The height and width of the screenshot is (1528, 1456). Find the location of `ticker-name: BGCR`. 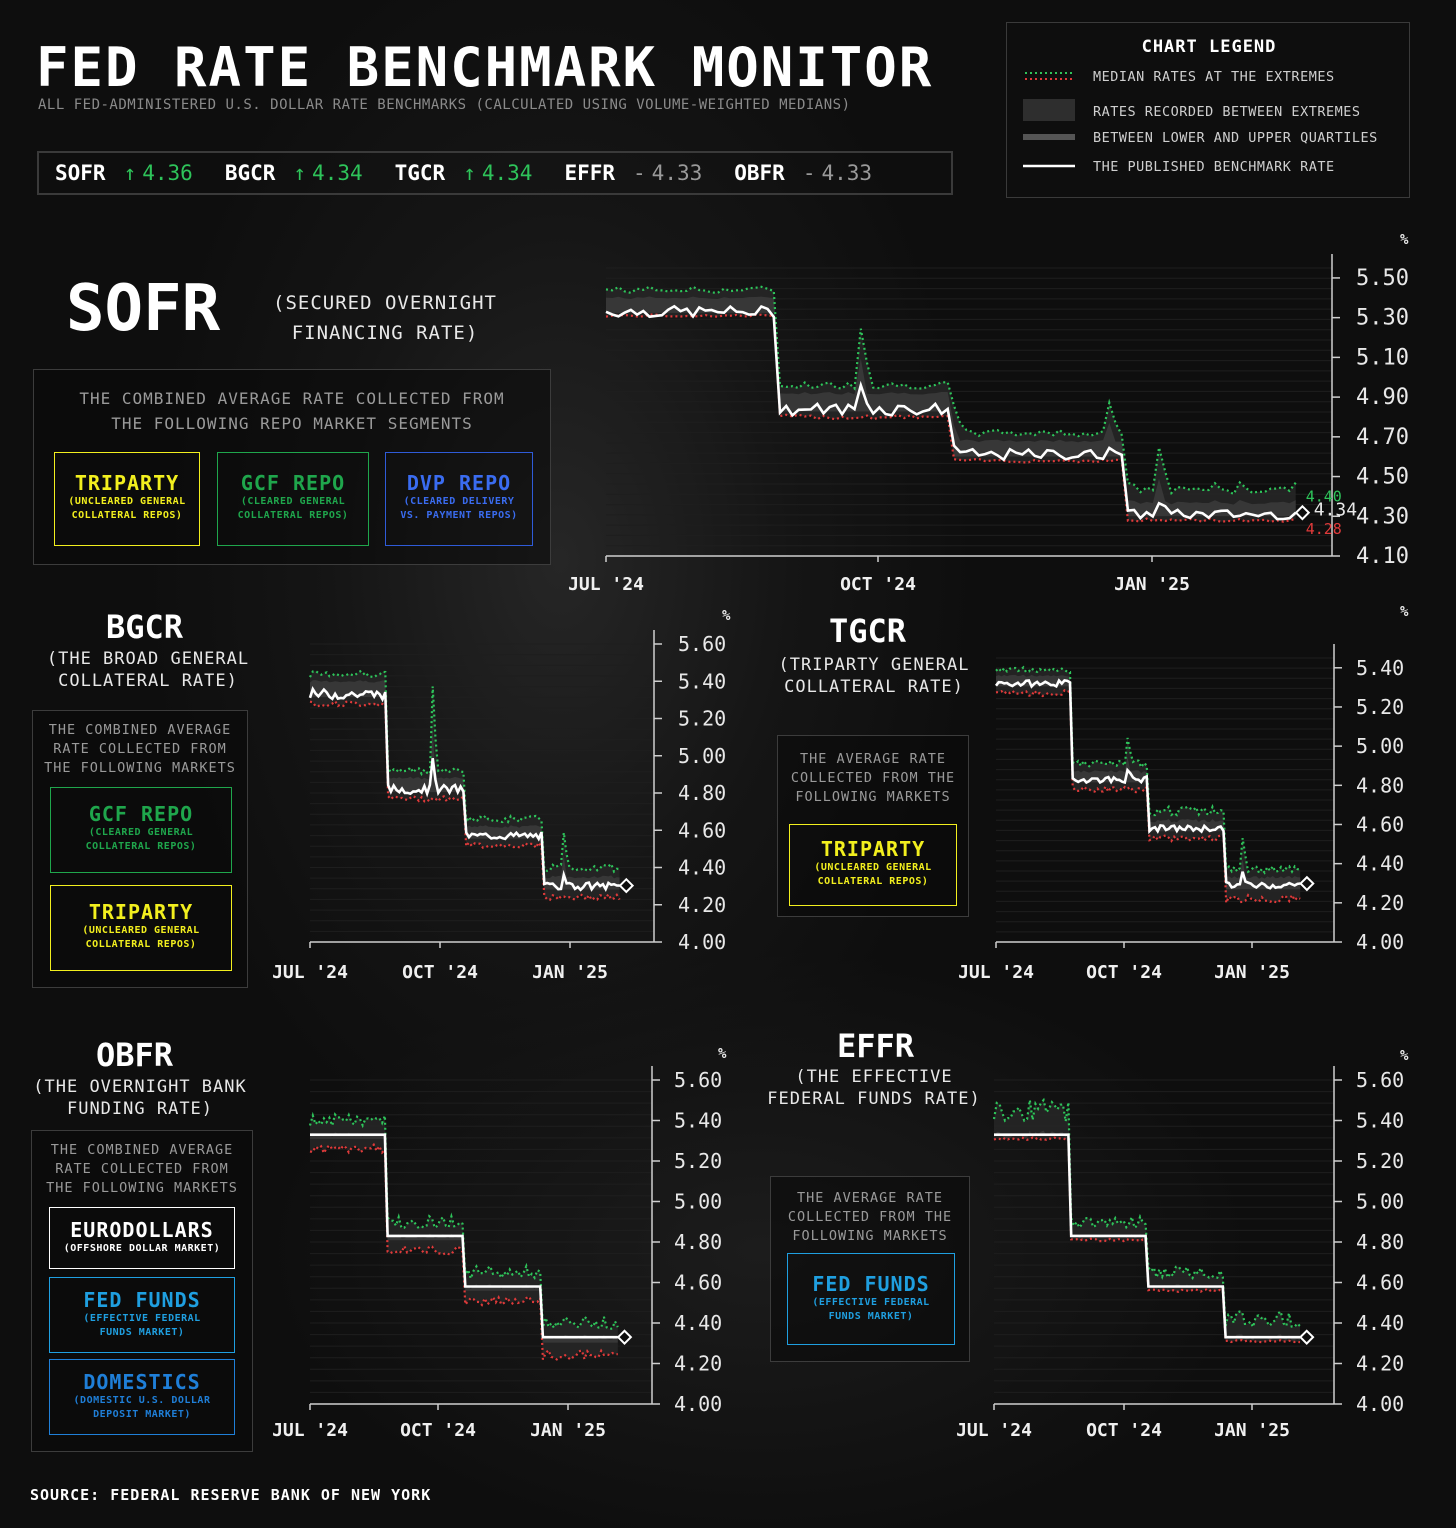

ticker-name: BGCR is located at coordinates (250, 173).